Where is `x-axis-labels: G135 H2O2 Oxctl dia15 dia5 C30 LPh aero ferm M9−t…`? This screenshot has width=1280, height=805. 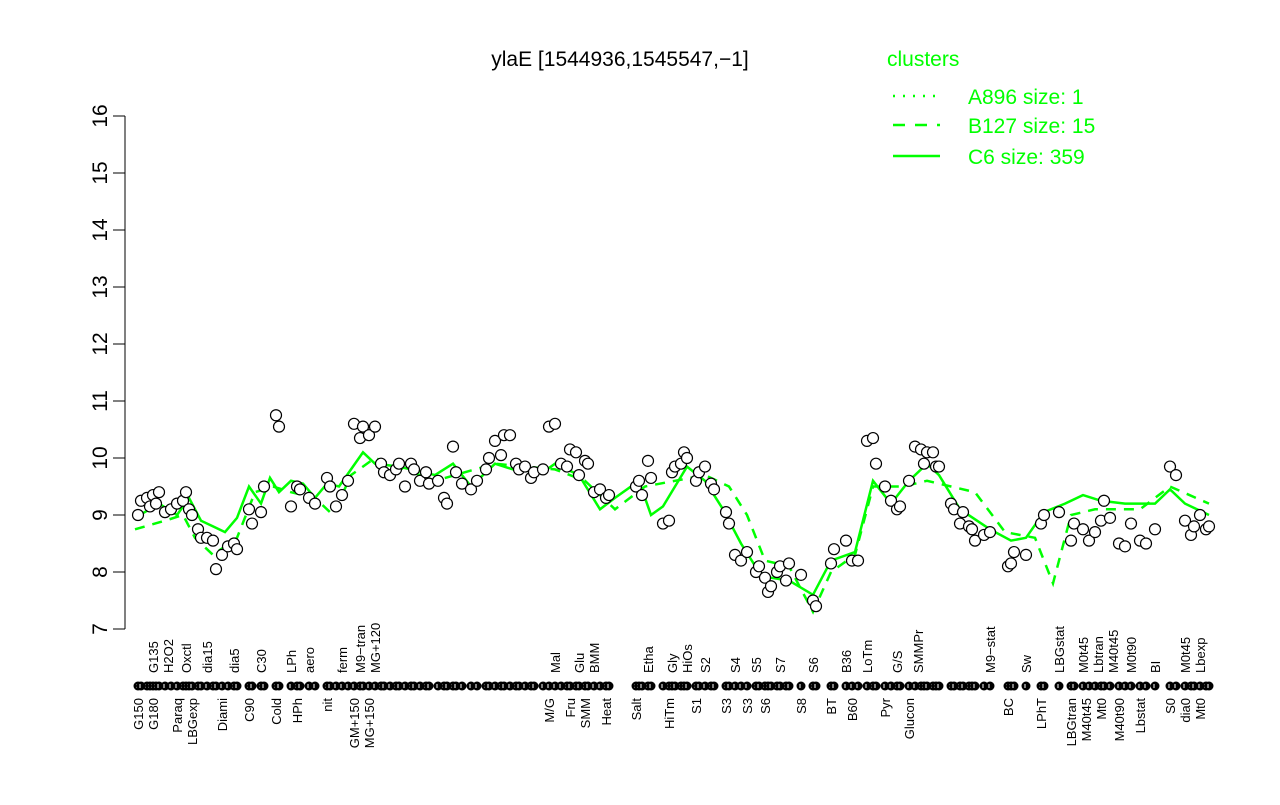
x-axis-labels: G135 H2O2 Oxctl dia15 dia5 C30 LPh aero ferm M9−t… is located at coordinates (669, 685).